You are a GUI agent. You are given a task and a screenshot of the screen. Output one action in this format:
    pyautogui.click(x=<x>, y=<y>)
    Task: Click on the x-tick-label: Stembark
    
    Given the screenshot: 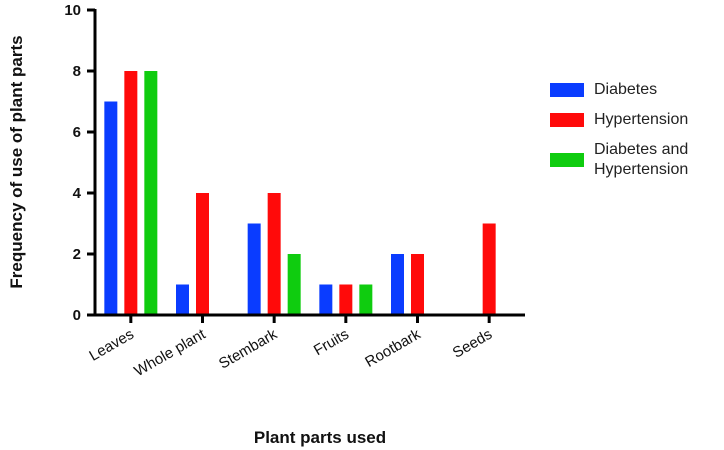 What is the action you would take?
    pyautogui.click(x=248, y=348)
    